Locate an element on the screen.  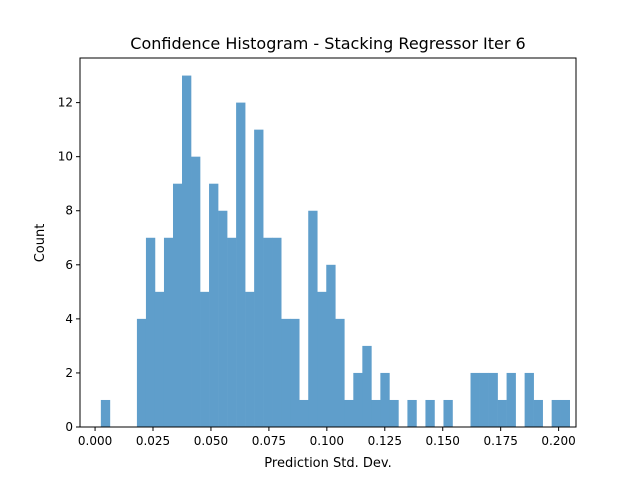
y-tick-label: 12 is located at coordinates (65, 103).